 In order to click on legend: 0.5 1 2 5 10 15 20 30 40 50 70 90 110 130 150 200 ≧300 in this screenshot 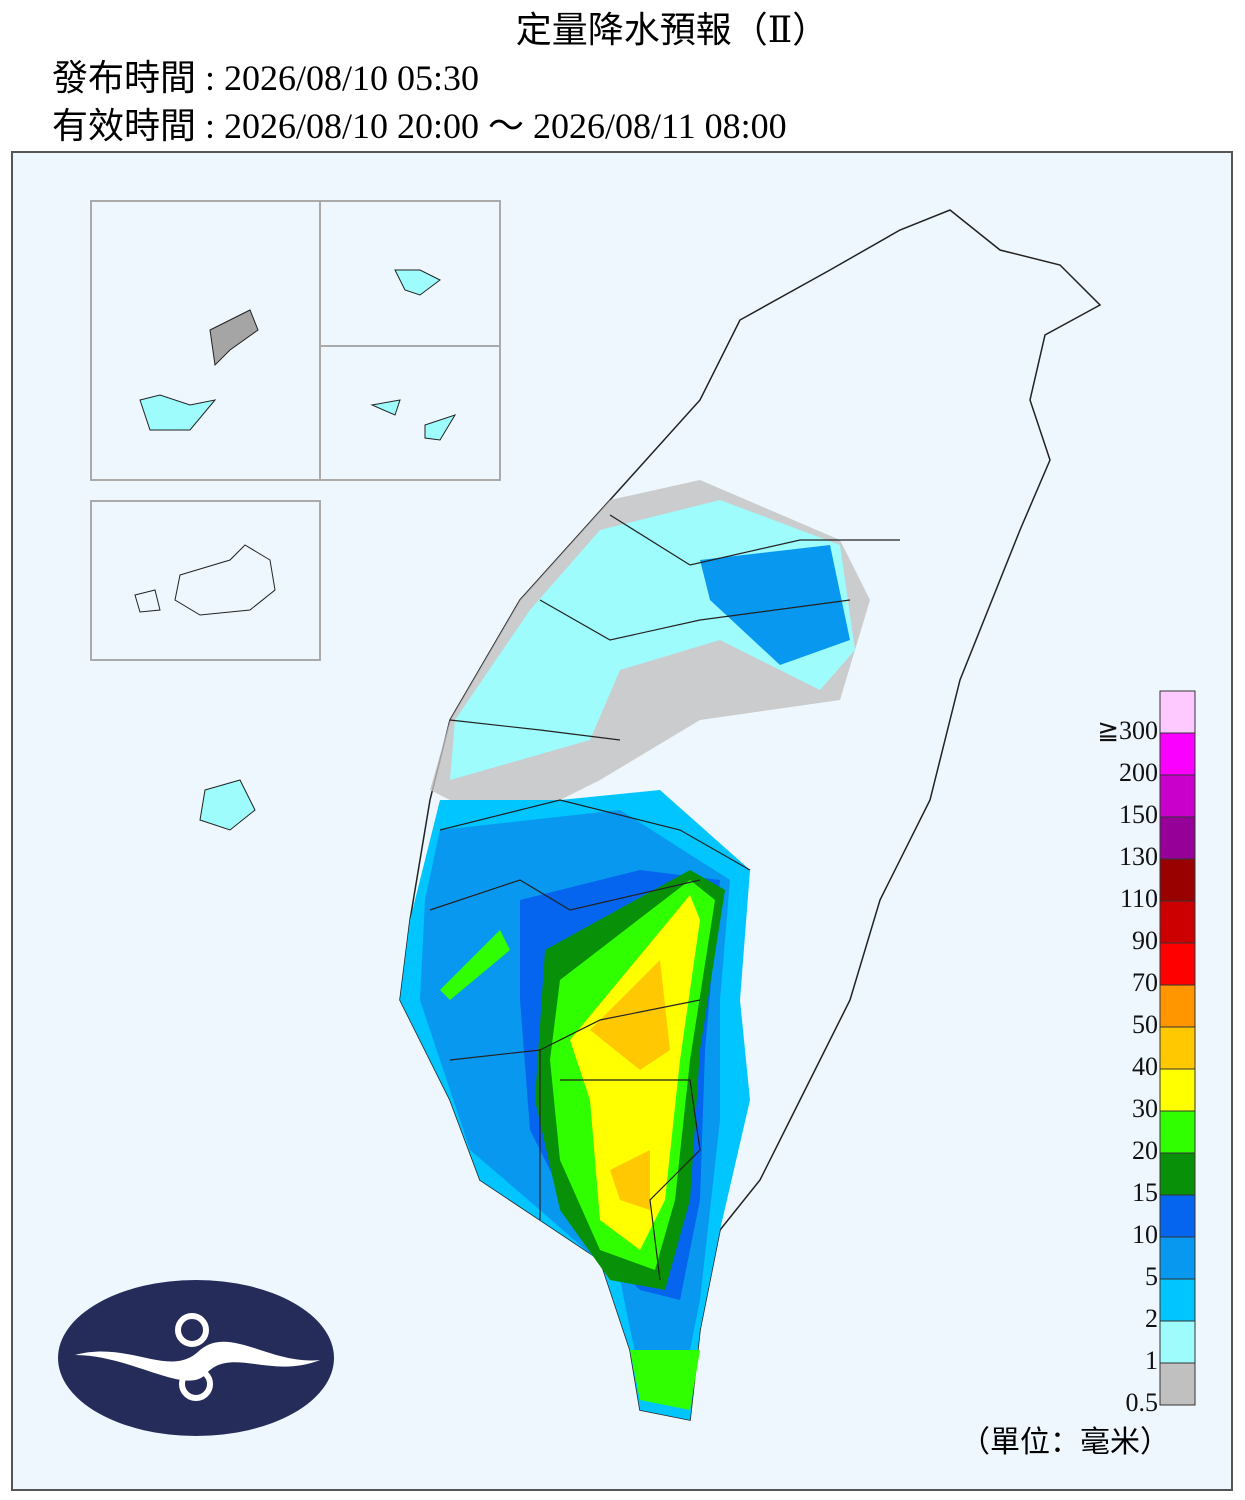, I will do `click(1146, 1053)`.